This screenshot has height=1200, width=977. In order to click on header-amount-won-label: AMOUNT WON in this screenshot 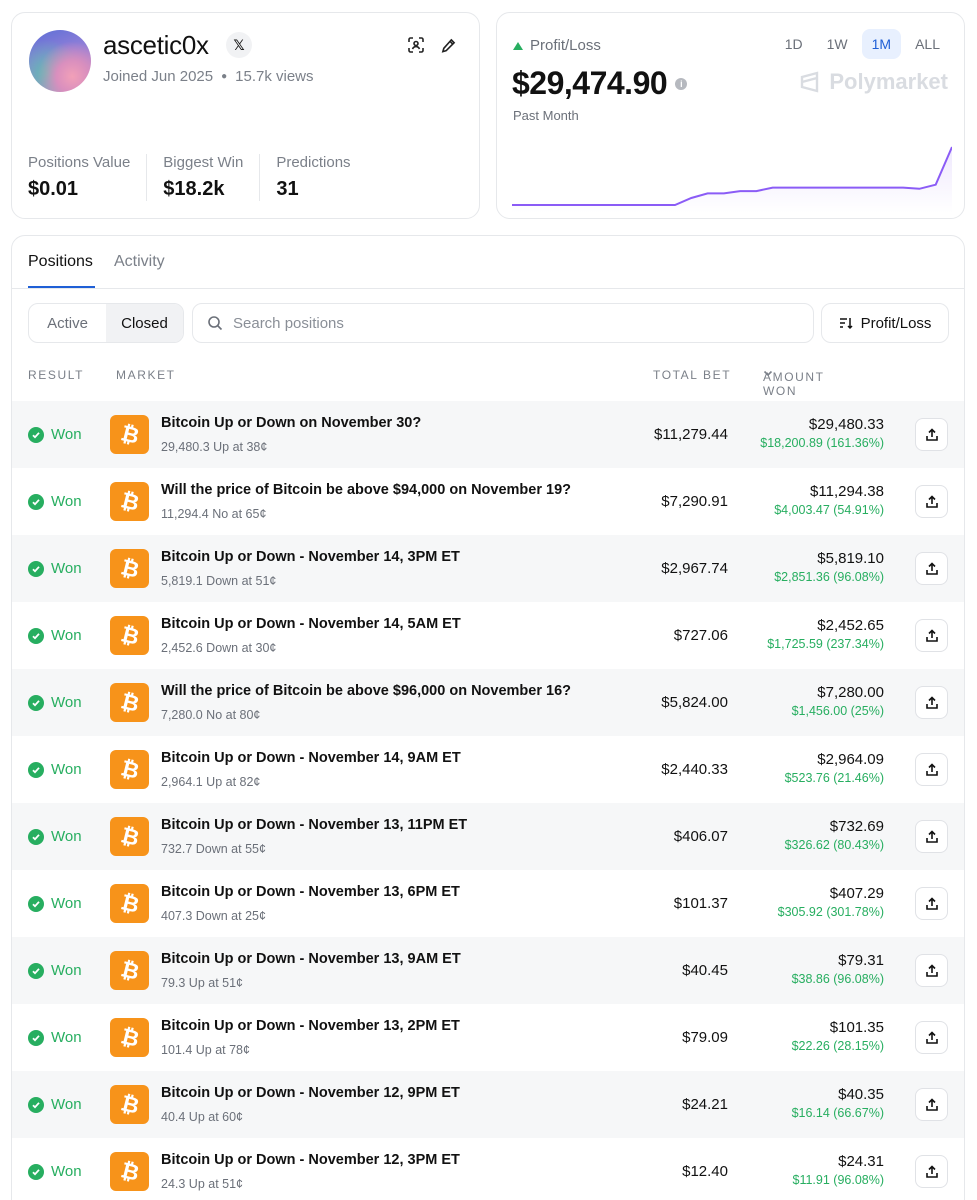, I will do `click(794, 384)`.